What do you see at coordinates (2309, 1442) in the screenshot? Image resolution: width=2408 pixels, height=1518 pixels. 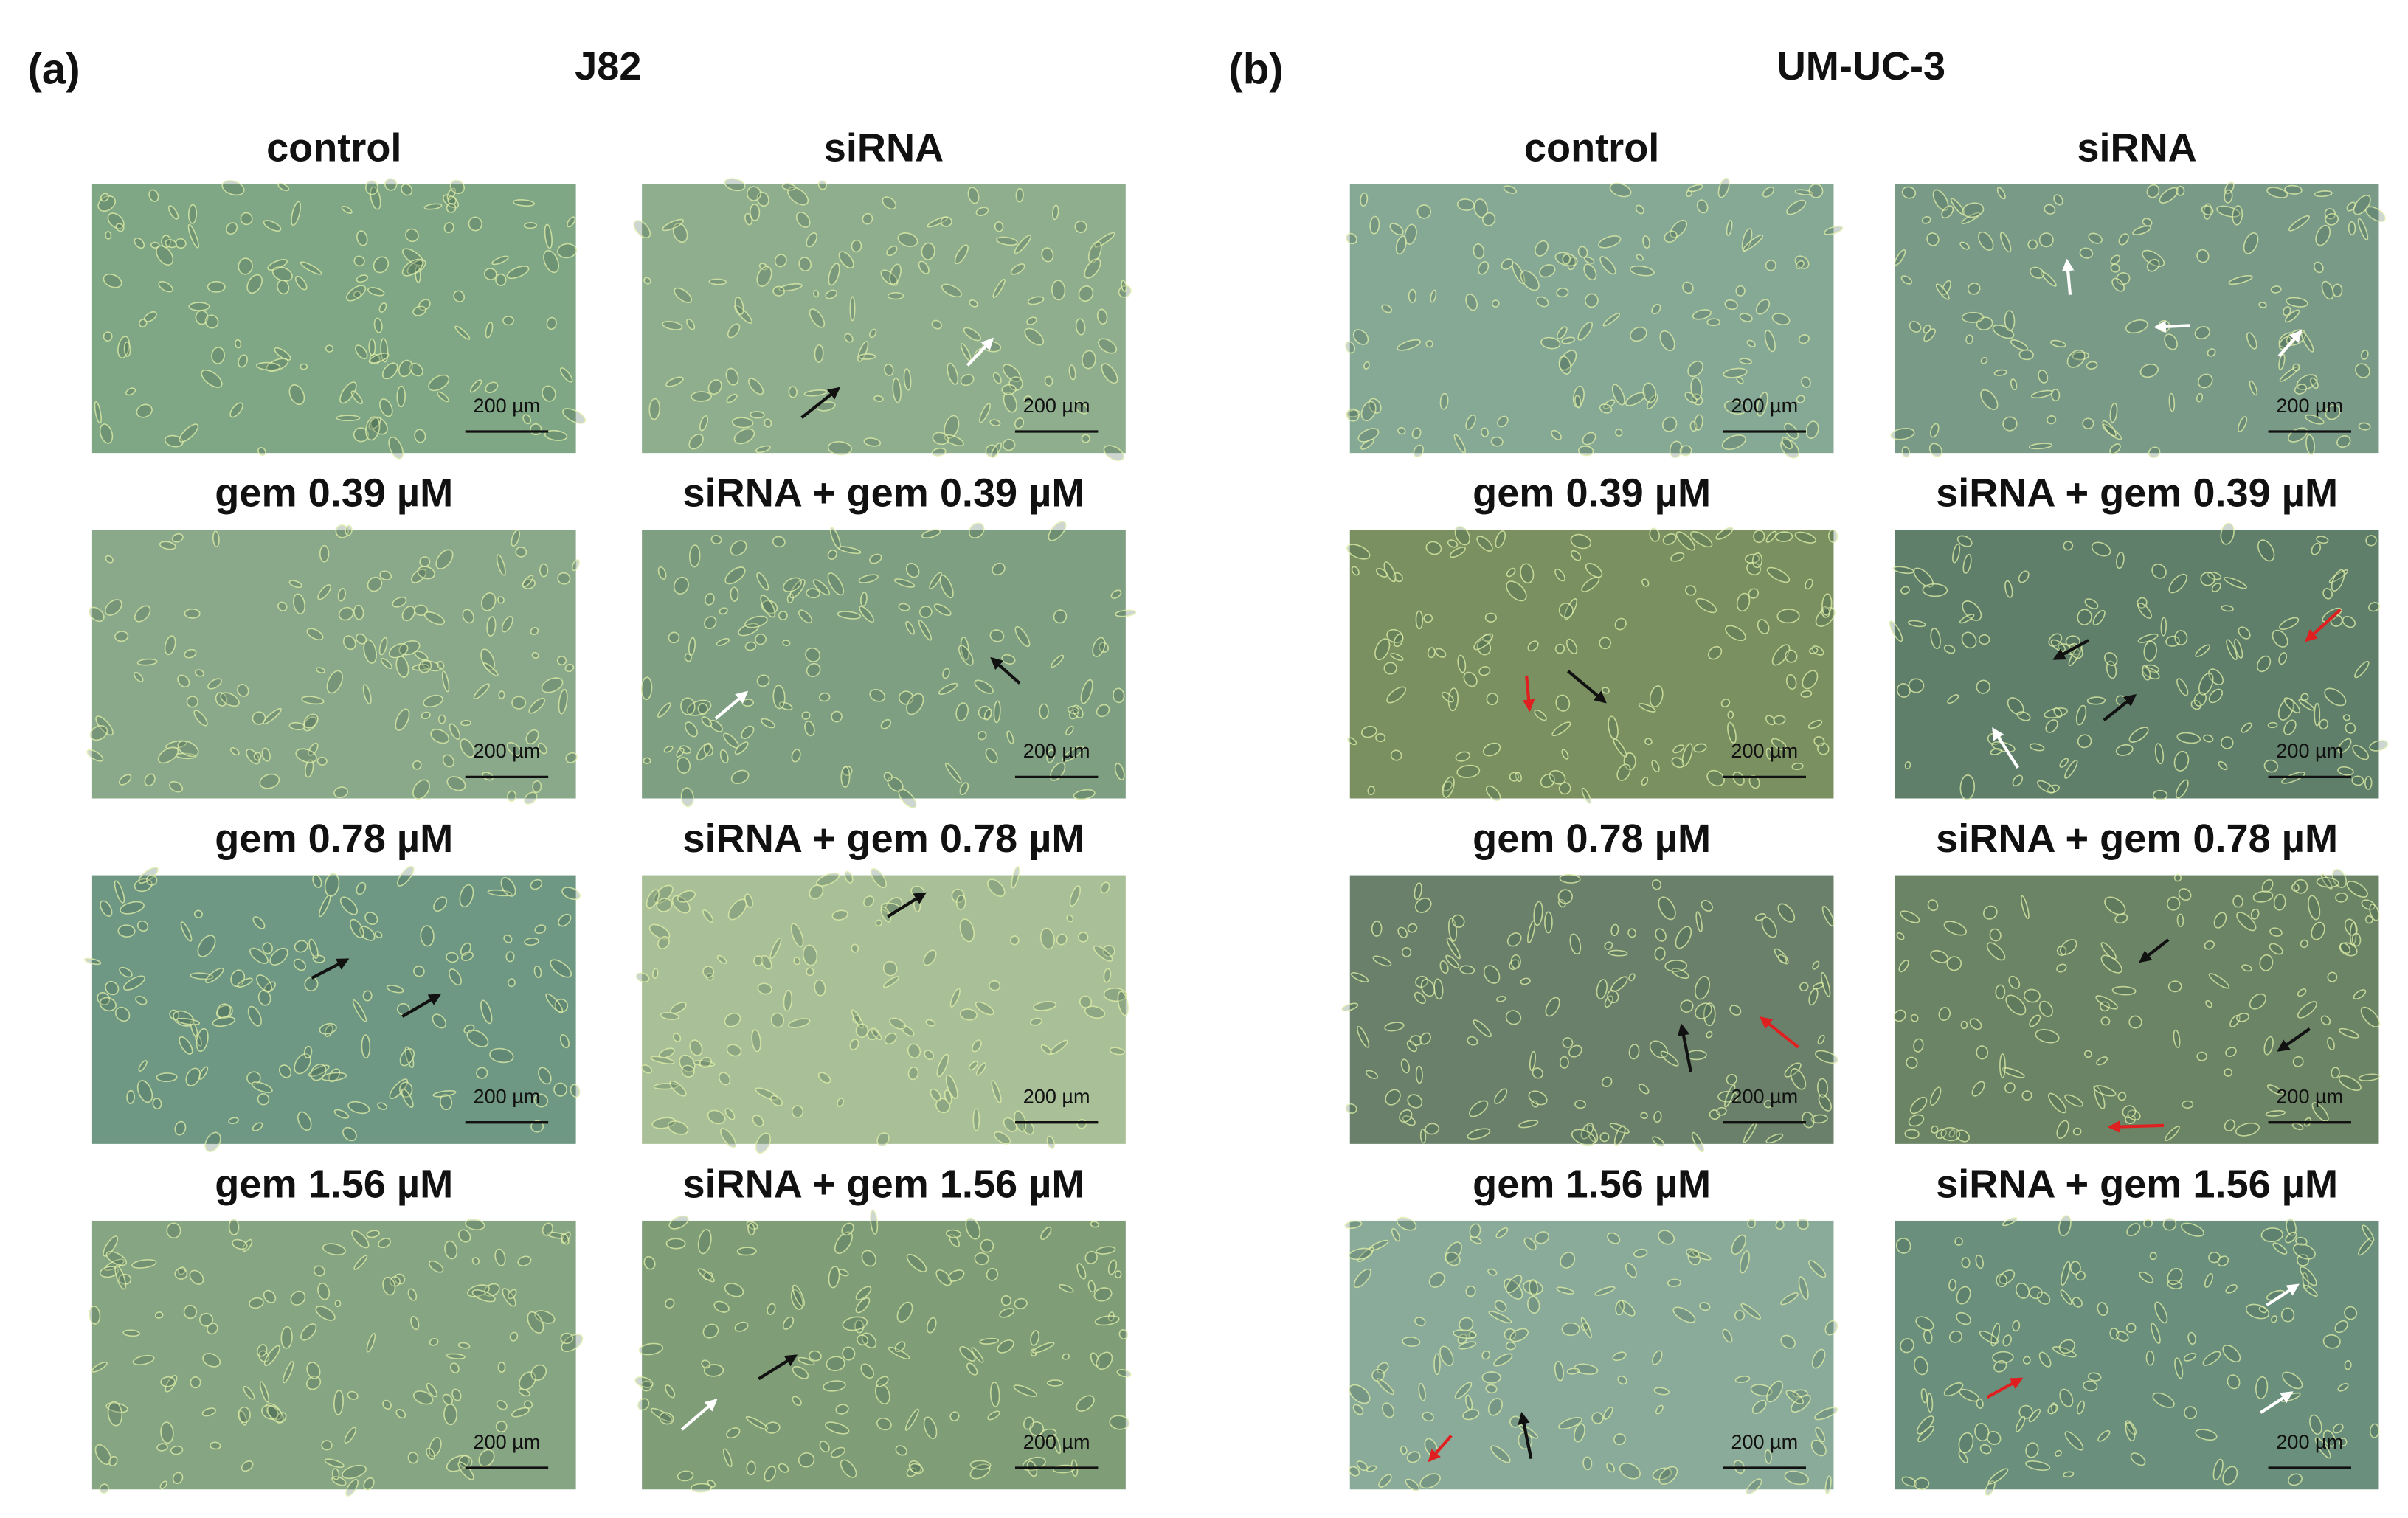 I see `scale-bar-label: 200 µm` at bounding box center [2309, 1442].